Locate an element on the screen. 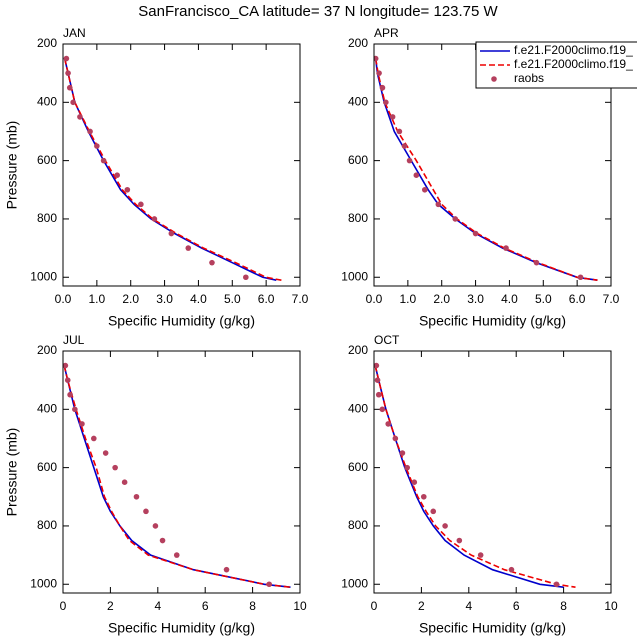 The height and width of the screenshot is (639, 637). legend-label: raobs is located at coordinates (529, 78).